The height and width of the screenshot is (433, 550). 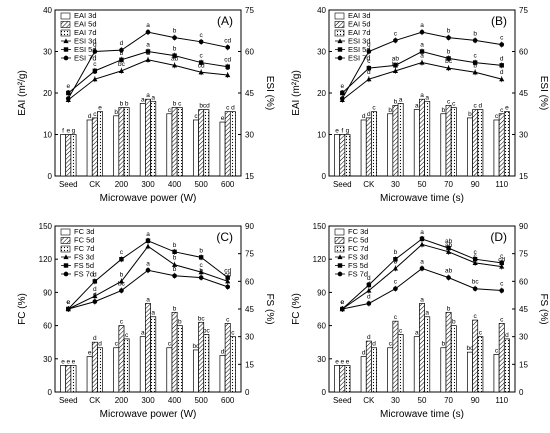 What do you see at coordinates (523, 135) in the screenshot?
I see `y-tick-label-right: 30` at bounding box center [523, 135].